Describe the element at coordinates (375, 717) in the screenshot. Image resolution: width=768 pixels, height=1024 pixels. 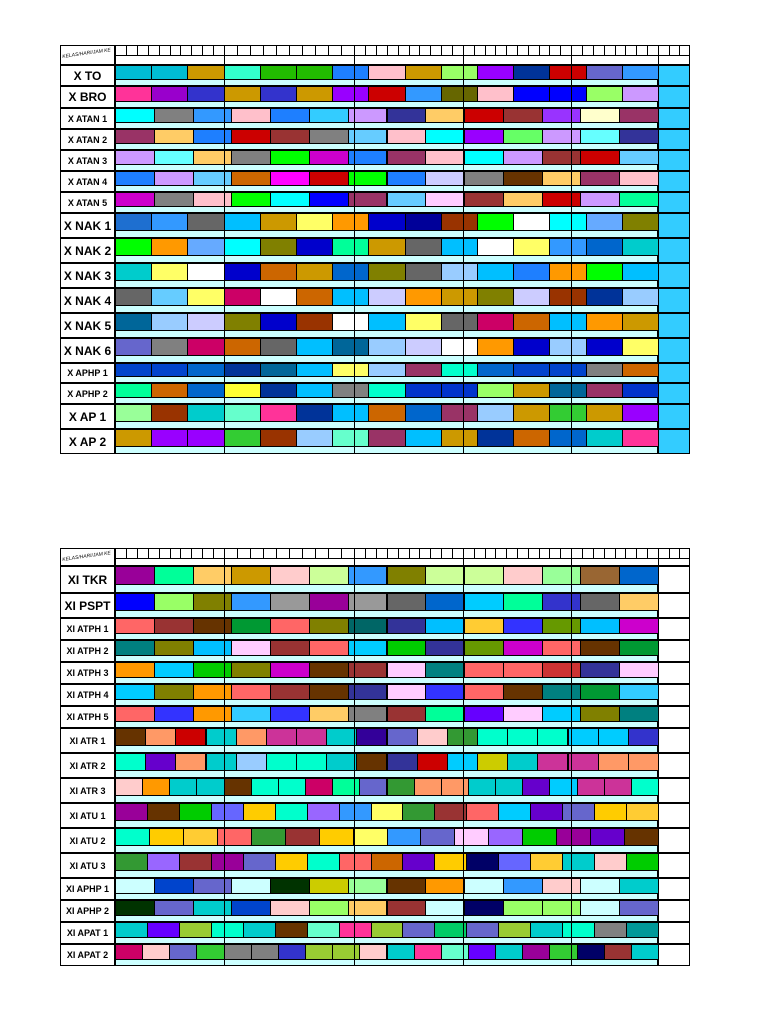
I see `class-row: XI ATPH 5` at that location.